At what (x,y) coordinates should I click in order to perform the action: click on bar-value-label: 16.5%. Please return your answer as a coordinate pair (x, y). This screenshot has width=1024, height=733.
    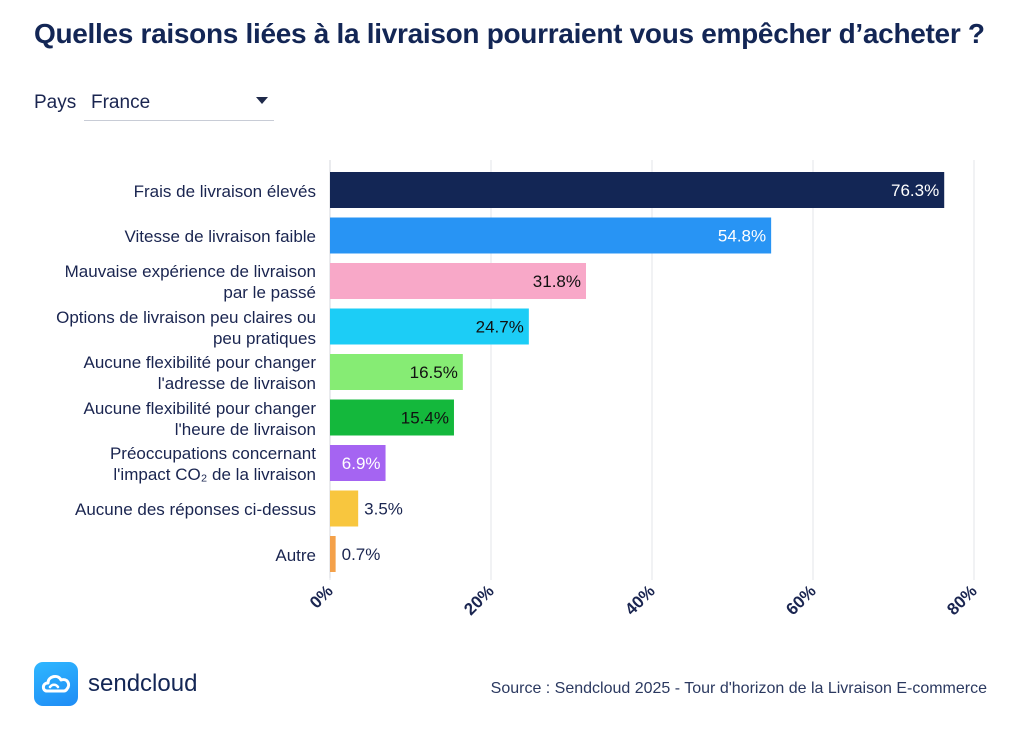
    Looking at the image, I should click on (434, 372).